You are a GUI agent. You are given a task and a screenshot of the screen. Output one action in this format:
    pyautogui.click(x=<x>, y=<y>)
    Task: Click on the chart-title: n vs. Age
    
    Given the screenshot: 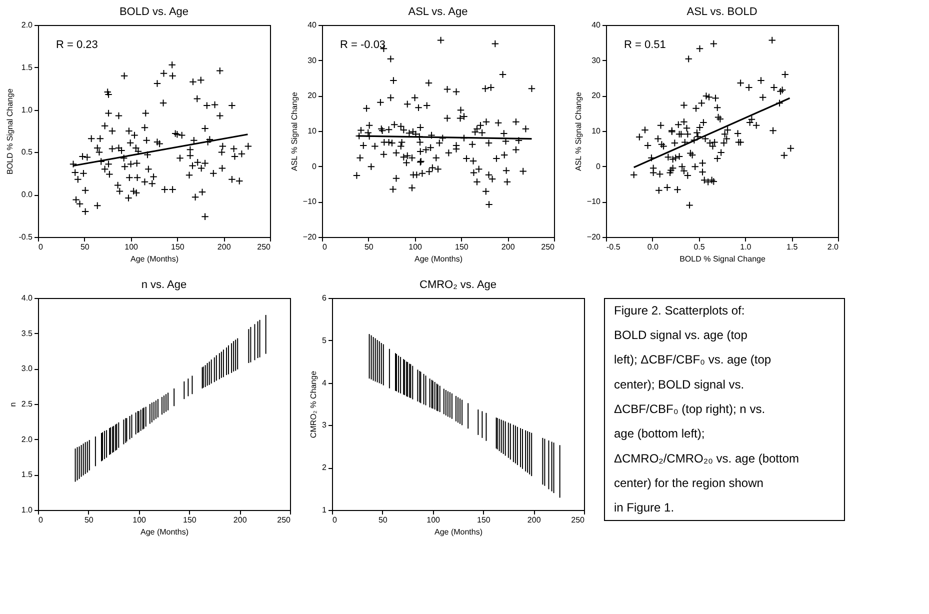 What is the action you would take?
    pyautogui.click(x=164, y=285)
    